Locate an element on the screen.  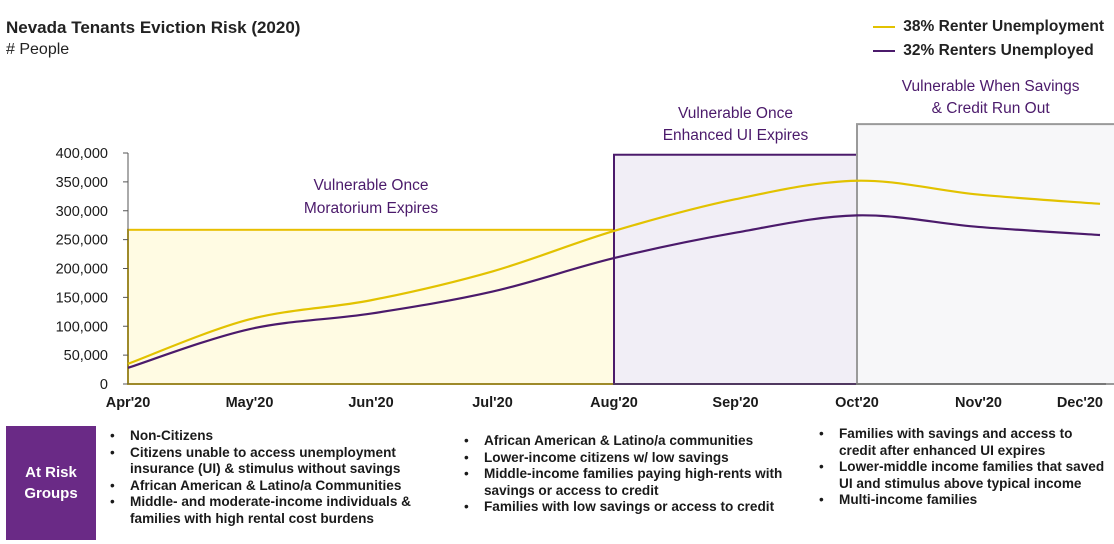
x-tick-label: Dec'20 is located at coordinates (1080, 403).